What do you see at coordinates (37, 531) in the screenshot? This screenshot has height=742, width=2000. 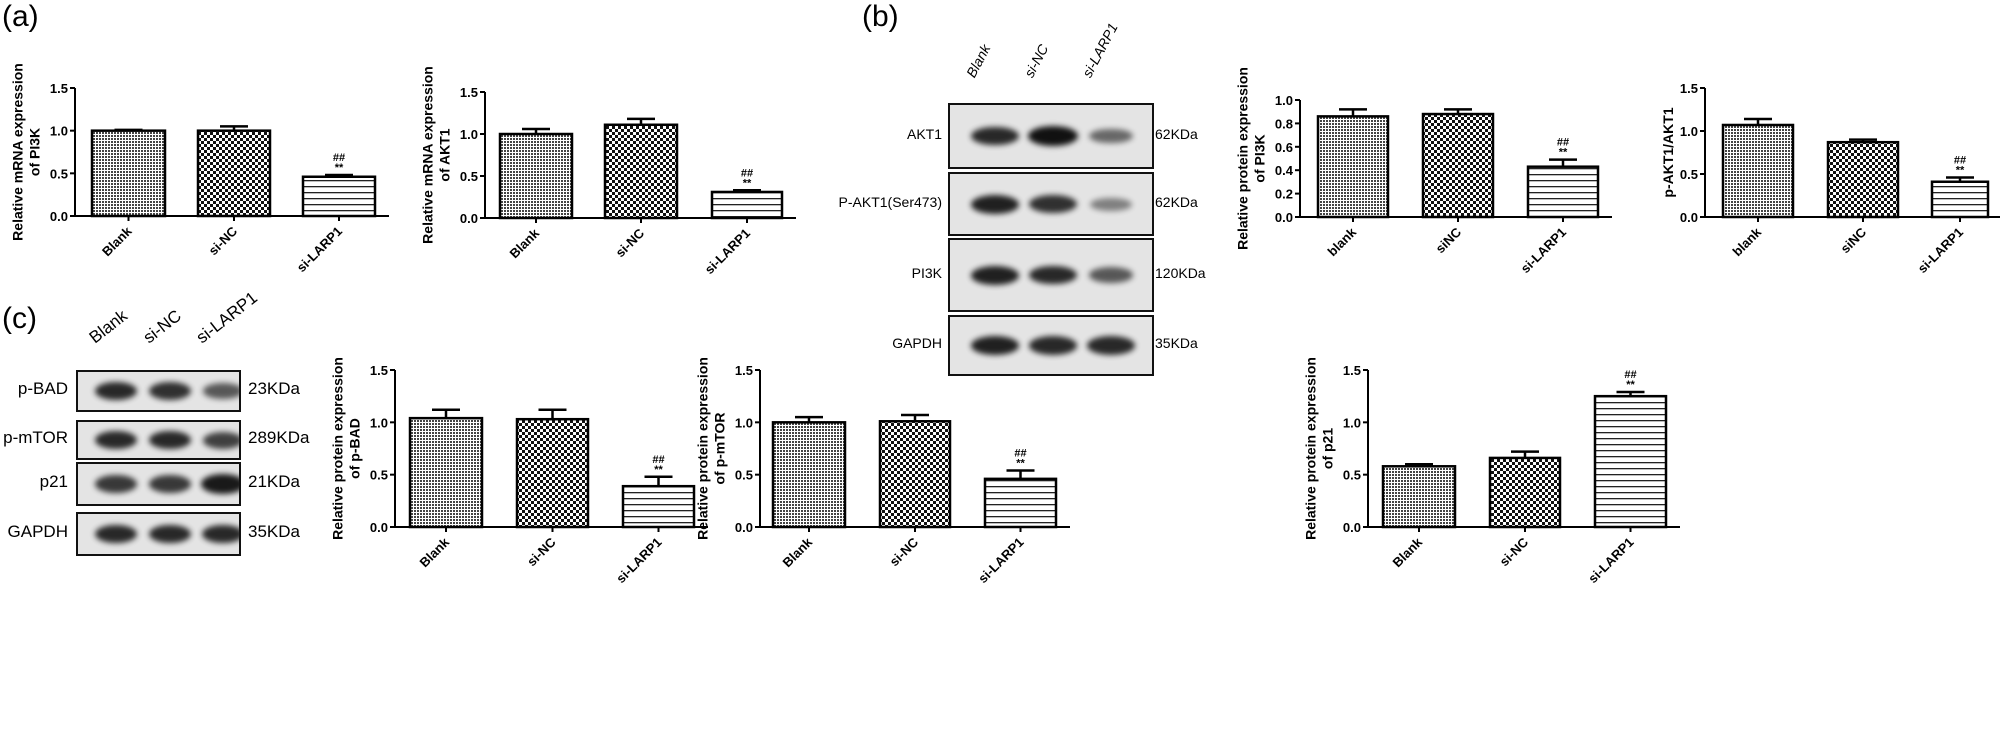 I see `blot-row-label: GAPDH` at bounding box center [37, 531].